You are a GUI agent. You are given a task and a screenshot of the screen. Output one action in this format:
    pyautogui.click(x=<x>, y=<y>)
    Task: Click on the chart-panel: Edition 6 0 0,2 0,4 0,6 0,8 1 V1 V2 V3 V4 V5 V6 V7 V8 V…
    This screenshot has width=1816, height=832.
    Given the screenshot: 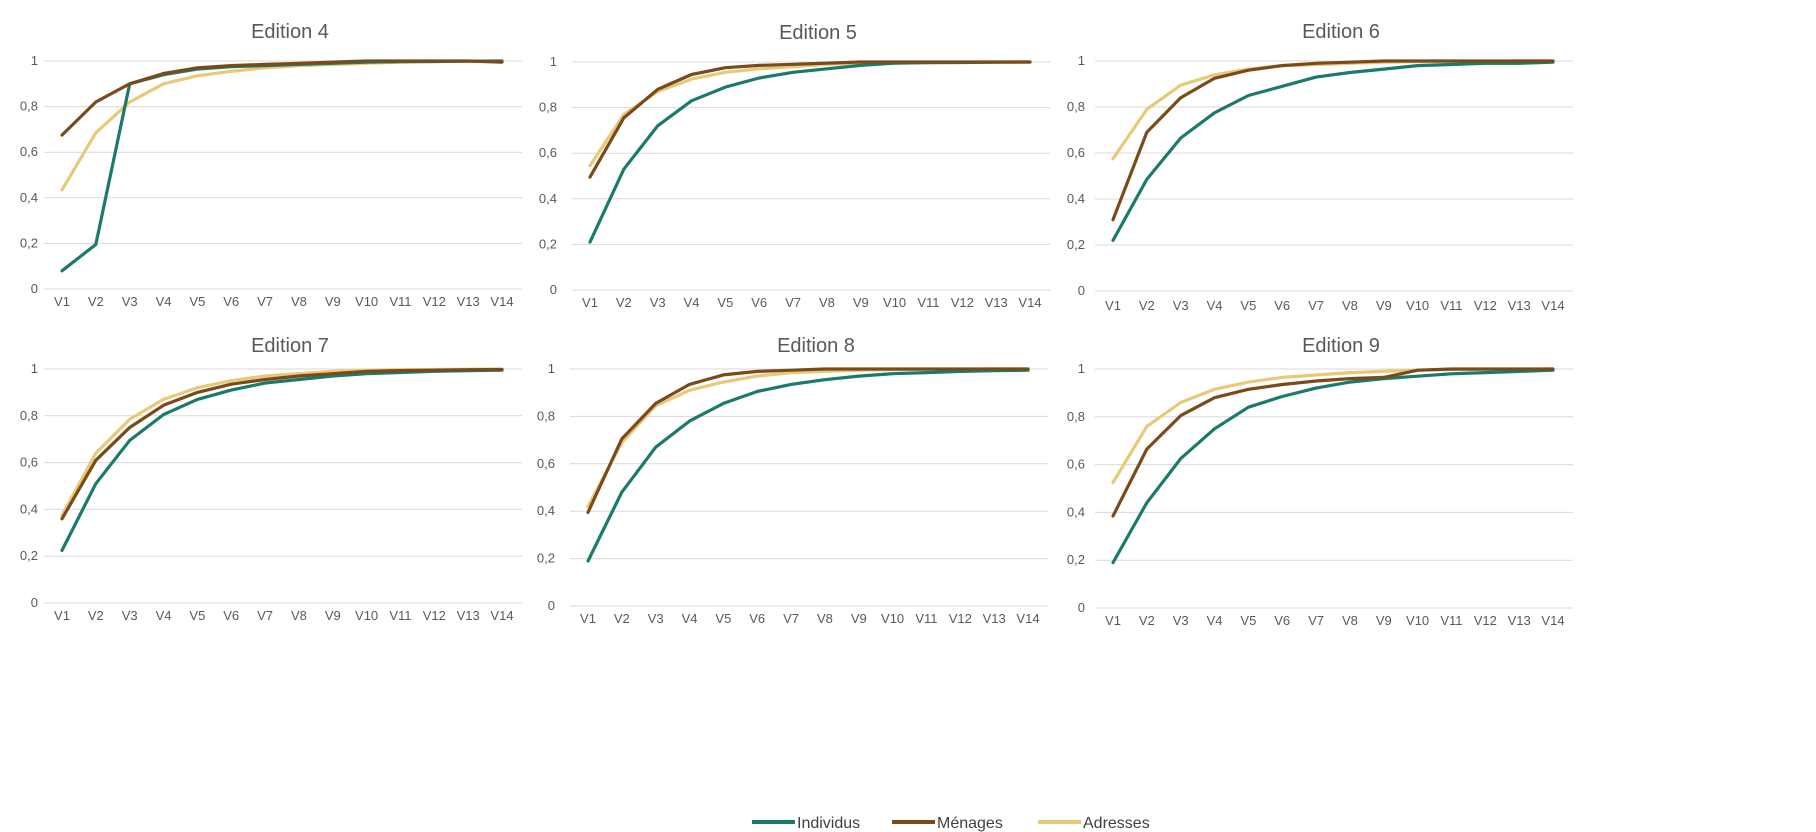 What is the action you would take?
    pyautogui.click(x=1320, y=167)
    